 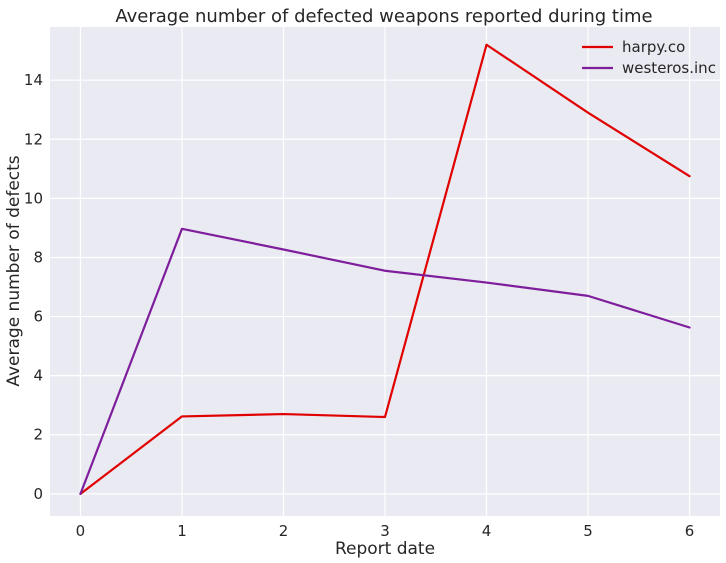 I want to click on y-tick-label: 14, so click(x=33, y=80).